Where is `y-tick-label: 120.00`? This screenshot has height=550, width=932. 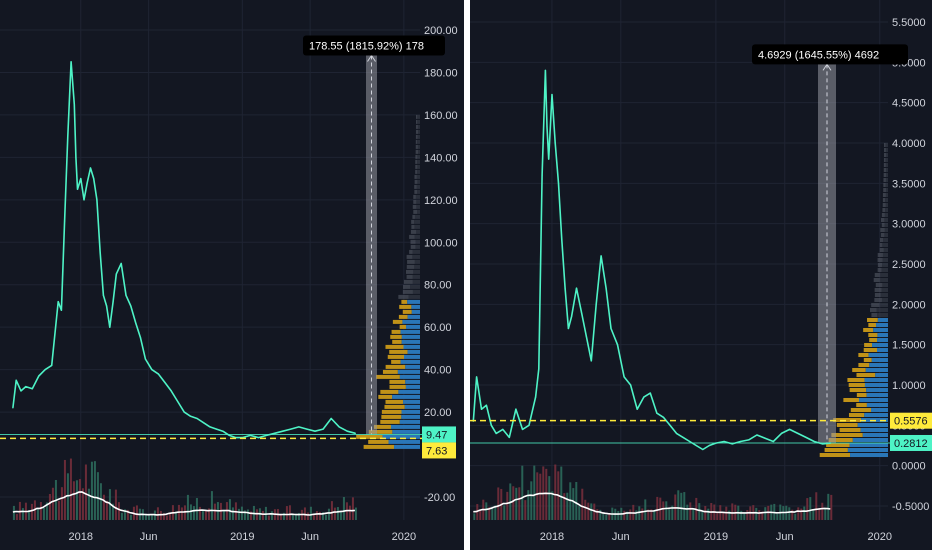
y-tick-label: 120.00 is located at coordinates (441, 201).